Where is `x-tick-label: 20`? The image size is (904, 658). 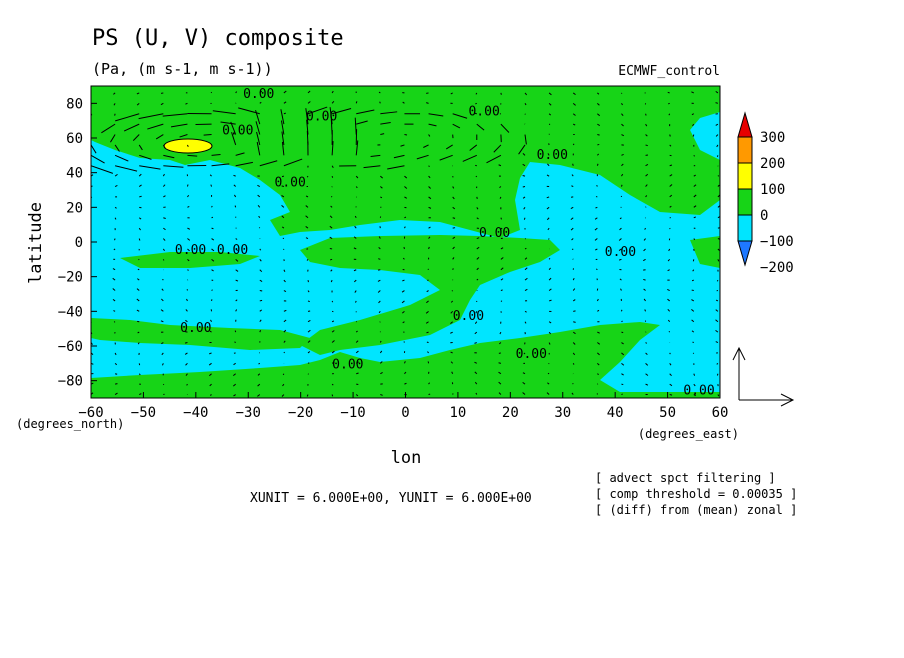 x-tick-label: 20 is located at coordinates (510, 413).